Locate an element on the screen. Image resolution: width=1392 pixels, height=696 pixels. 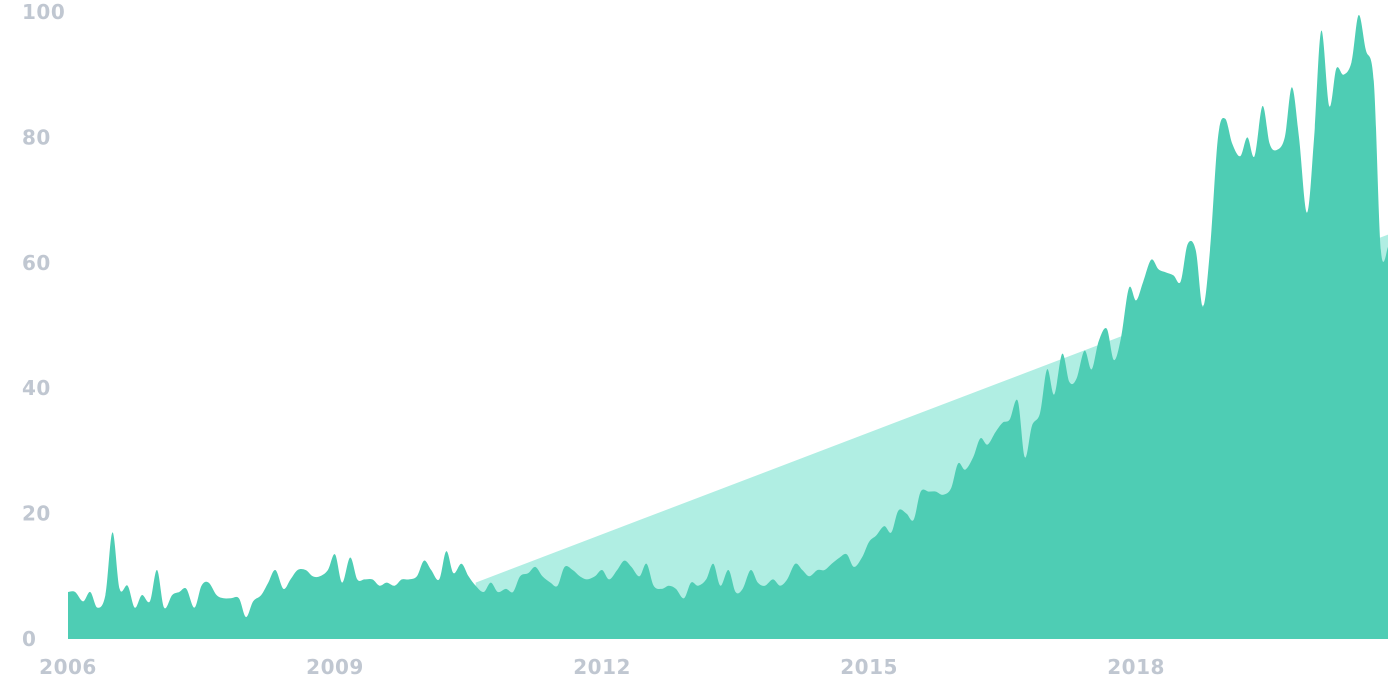
x-tick-label: 2009 is located at coordinates (335, 667).